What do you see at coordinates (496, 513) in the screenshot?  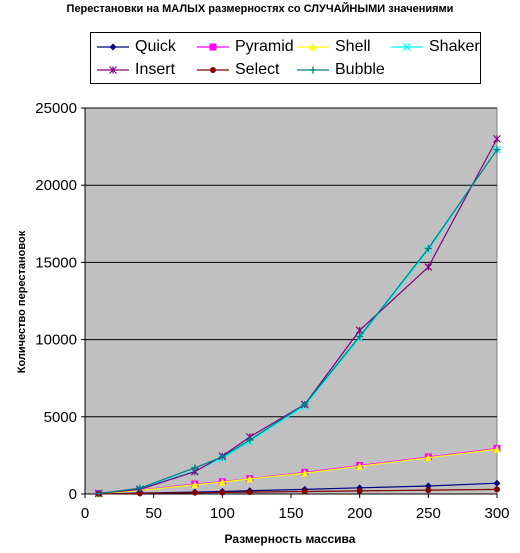 I see `x-tick-label: 300` at bounding box center [496, 513].